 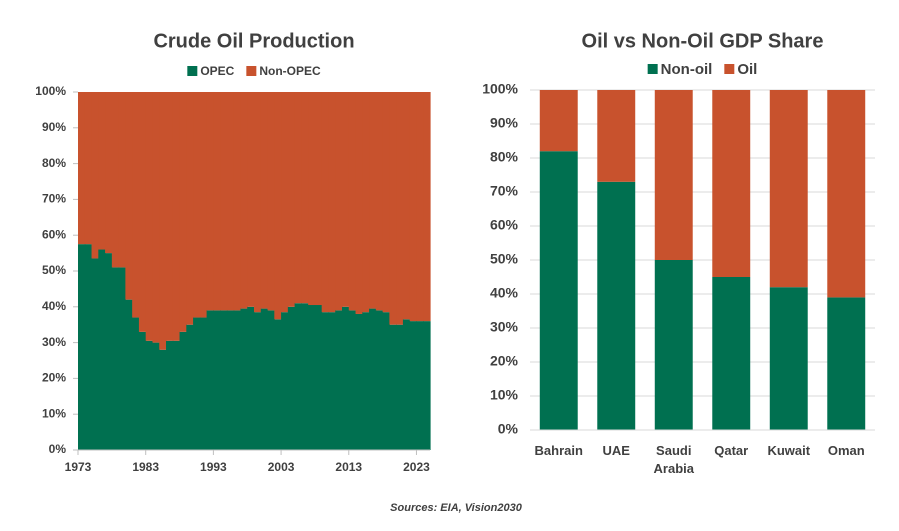 I want to click on x-tick-label: 2013, so click(x=348, y=467).